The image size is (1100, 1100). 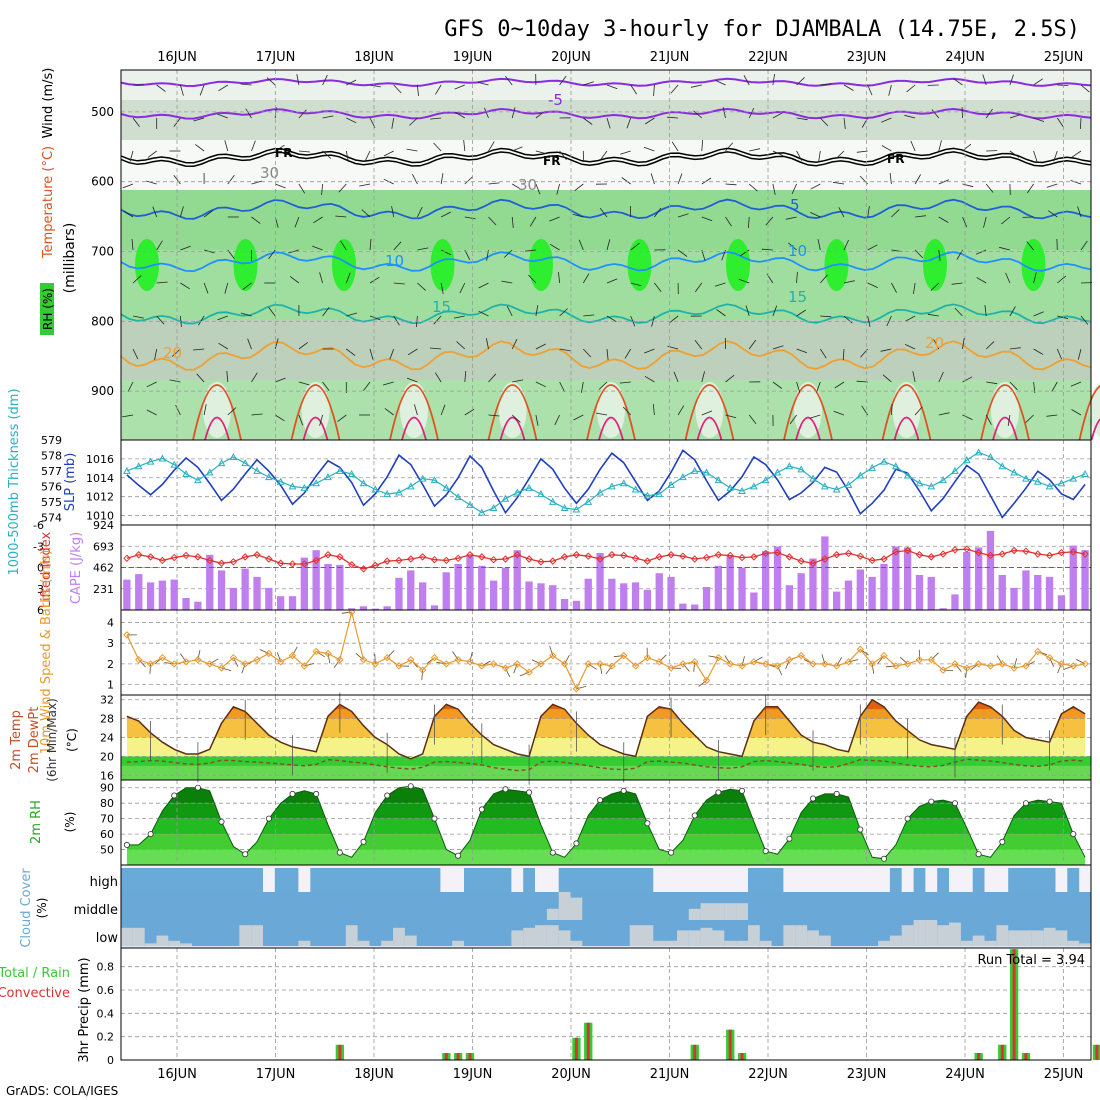 I want to click on rh-axis-label: RH (%), so click(x=48, y=309).